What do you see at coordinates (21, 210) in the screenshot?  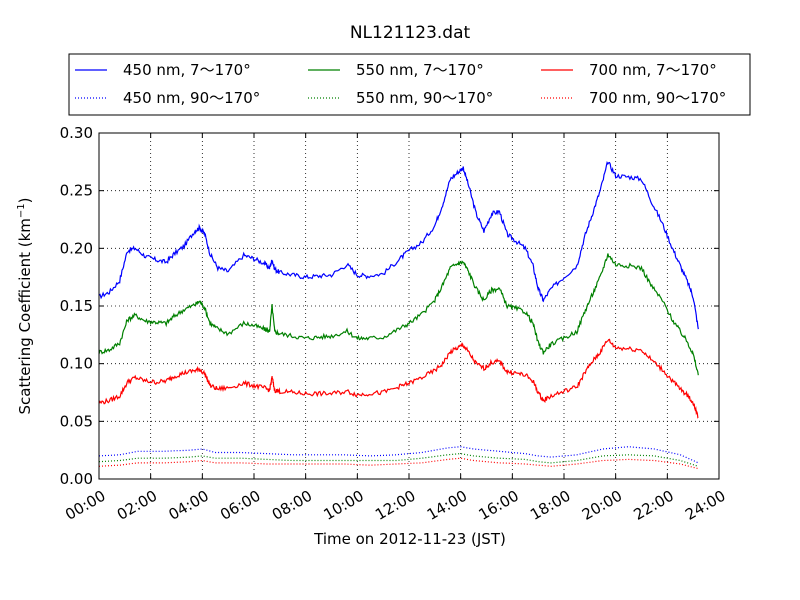 I see `y-axis-label-unit-exponent: −1` at bounding box center [21, 210].